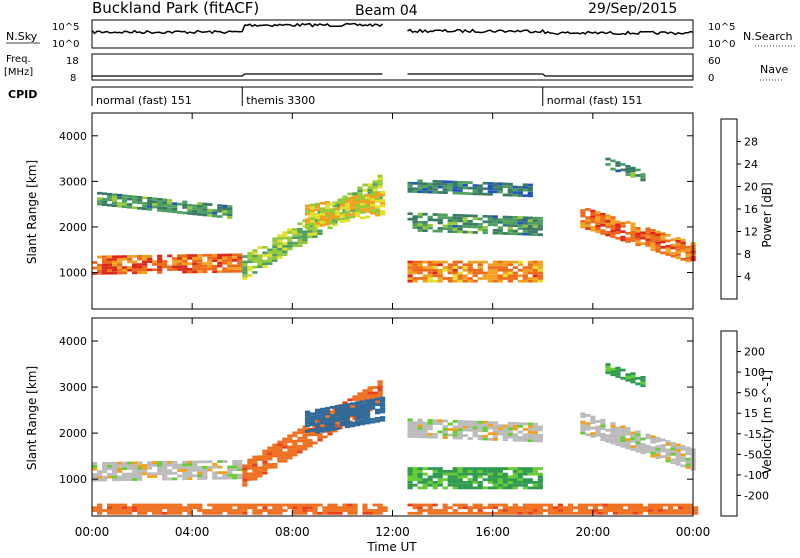 The width and height of the screenshot is (800, 558). What do you see at coordinates (751, 393) in the screenshot?
I see `velocity-colorbar-tick-label: 50` at bounding box center [751, 393].